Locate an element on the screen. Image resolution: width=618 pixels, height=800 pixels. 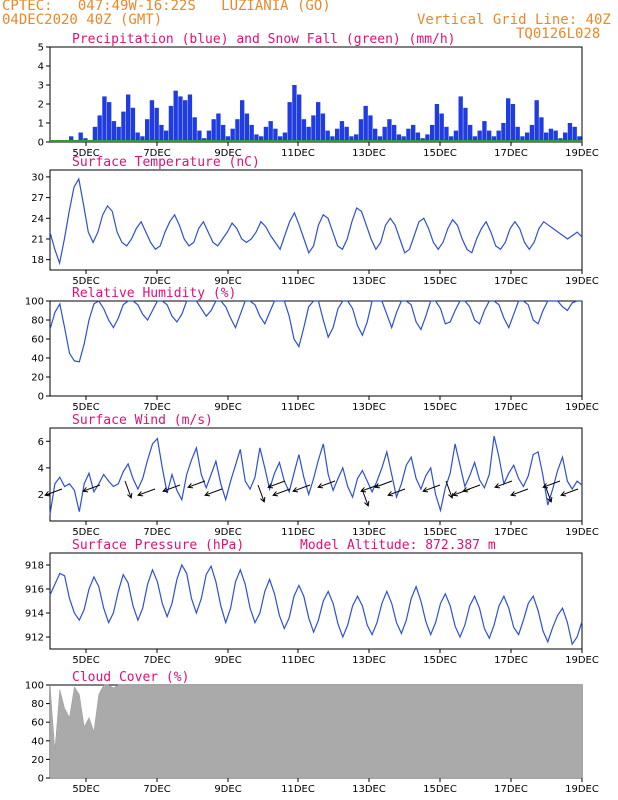
panel-title-3: Surface Wind (m/s) is located at coordinates (142, 420).